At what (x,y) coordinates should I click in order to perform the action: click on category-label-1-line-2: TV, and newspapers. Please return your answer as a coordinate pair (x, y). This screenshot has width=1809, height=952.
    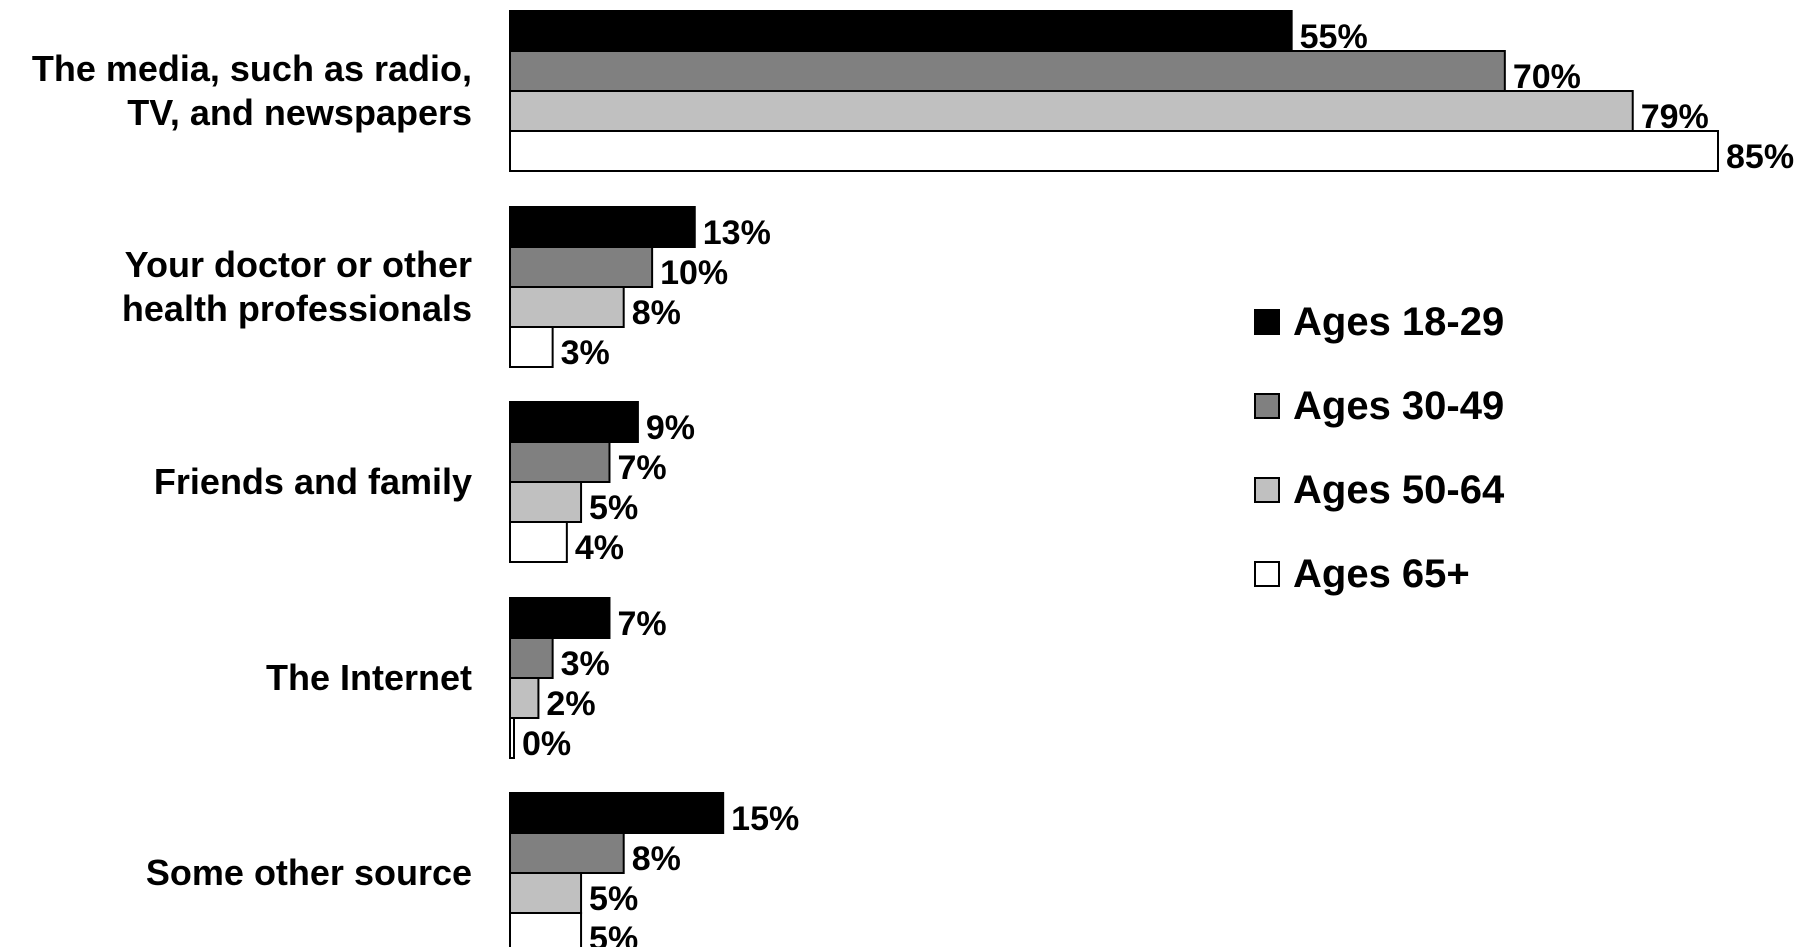
    Looking at the image, I should click on (299, 112).